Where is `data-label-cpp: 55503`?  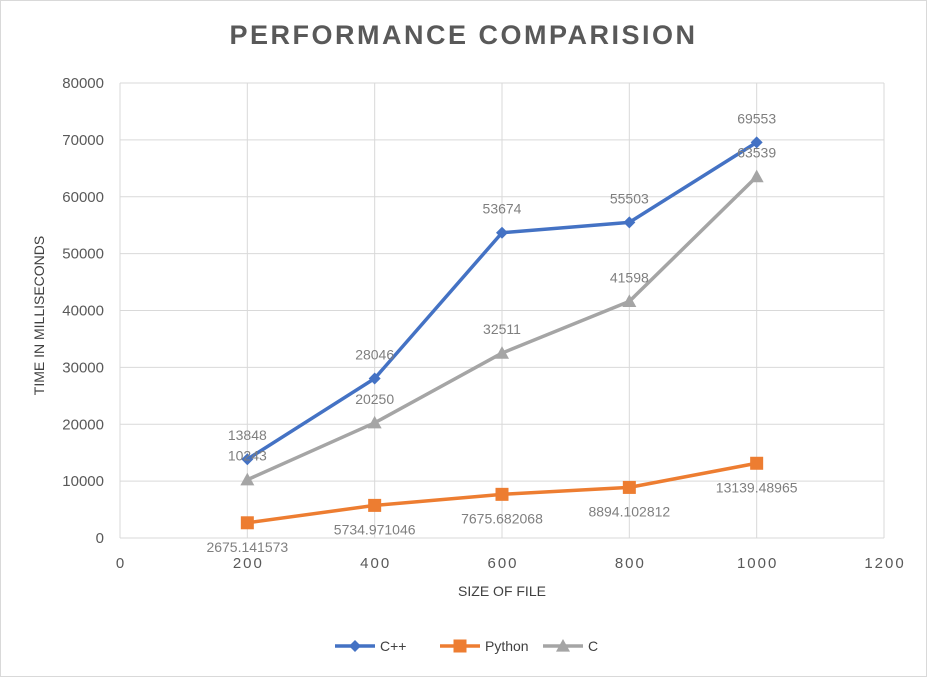 data-label-cpp: 55503 is located at coordinates (629, 198).